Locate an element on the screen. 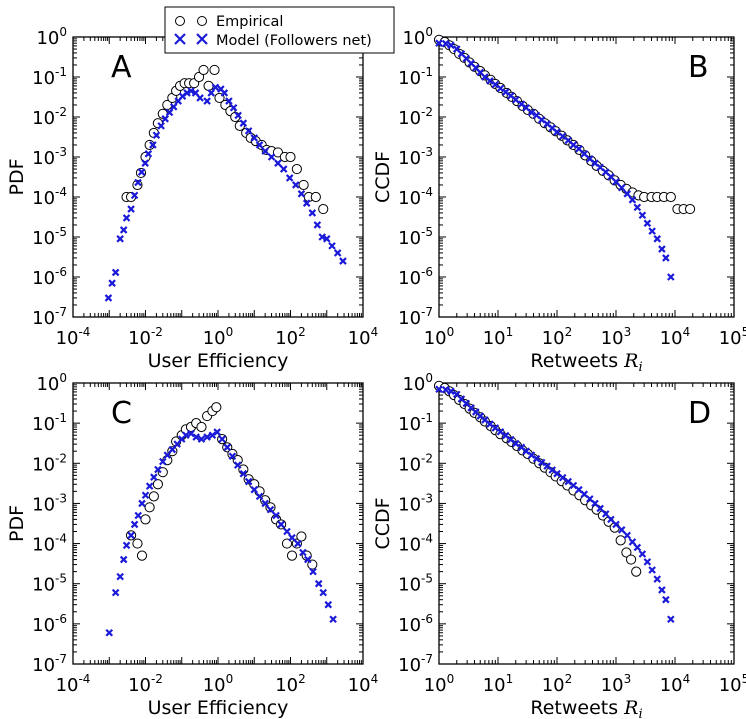 This screenshot has width=746, height=719. x-tick-label: 10³ is located at coordinates (616, 337).